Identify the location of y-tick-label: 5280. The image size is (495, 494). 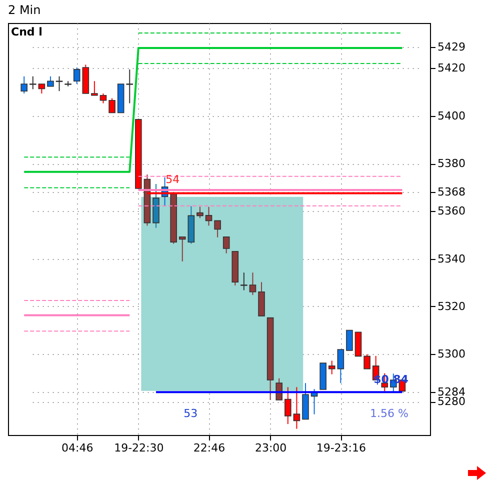
(452, 401).